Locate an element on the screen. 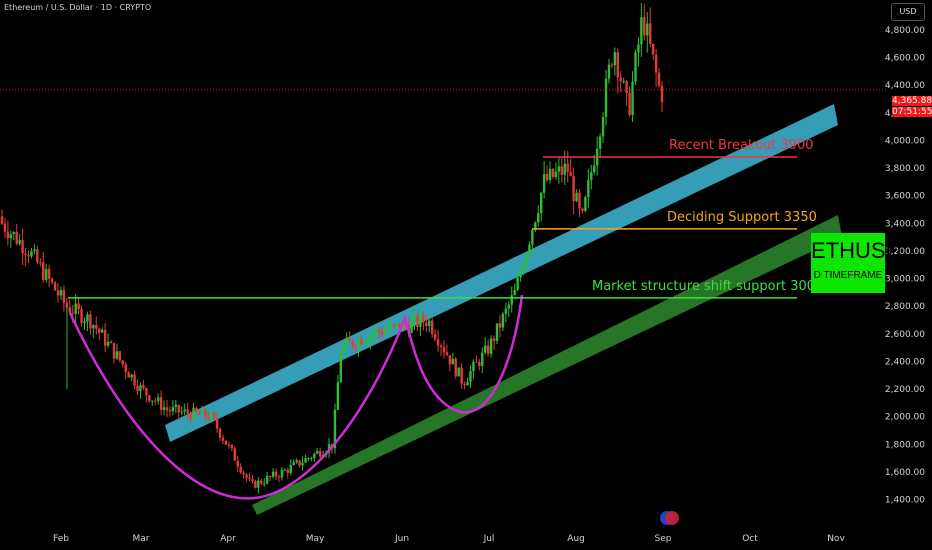 This screenshot has height=550, width=932. y-tick-label: 4,000.00 is located at coordinates (905, 141).